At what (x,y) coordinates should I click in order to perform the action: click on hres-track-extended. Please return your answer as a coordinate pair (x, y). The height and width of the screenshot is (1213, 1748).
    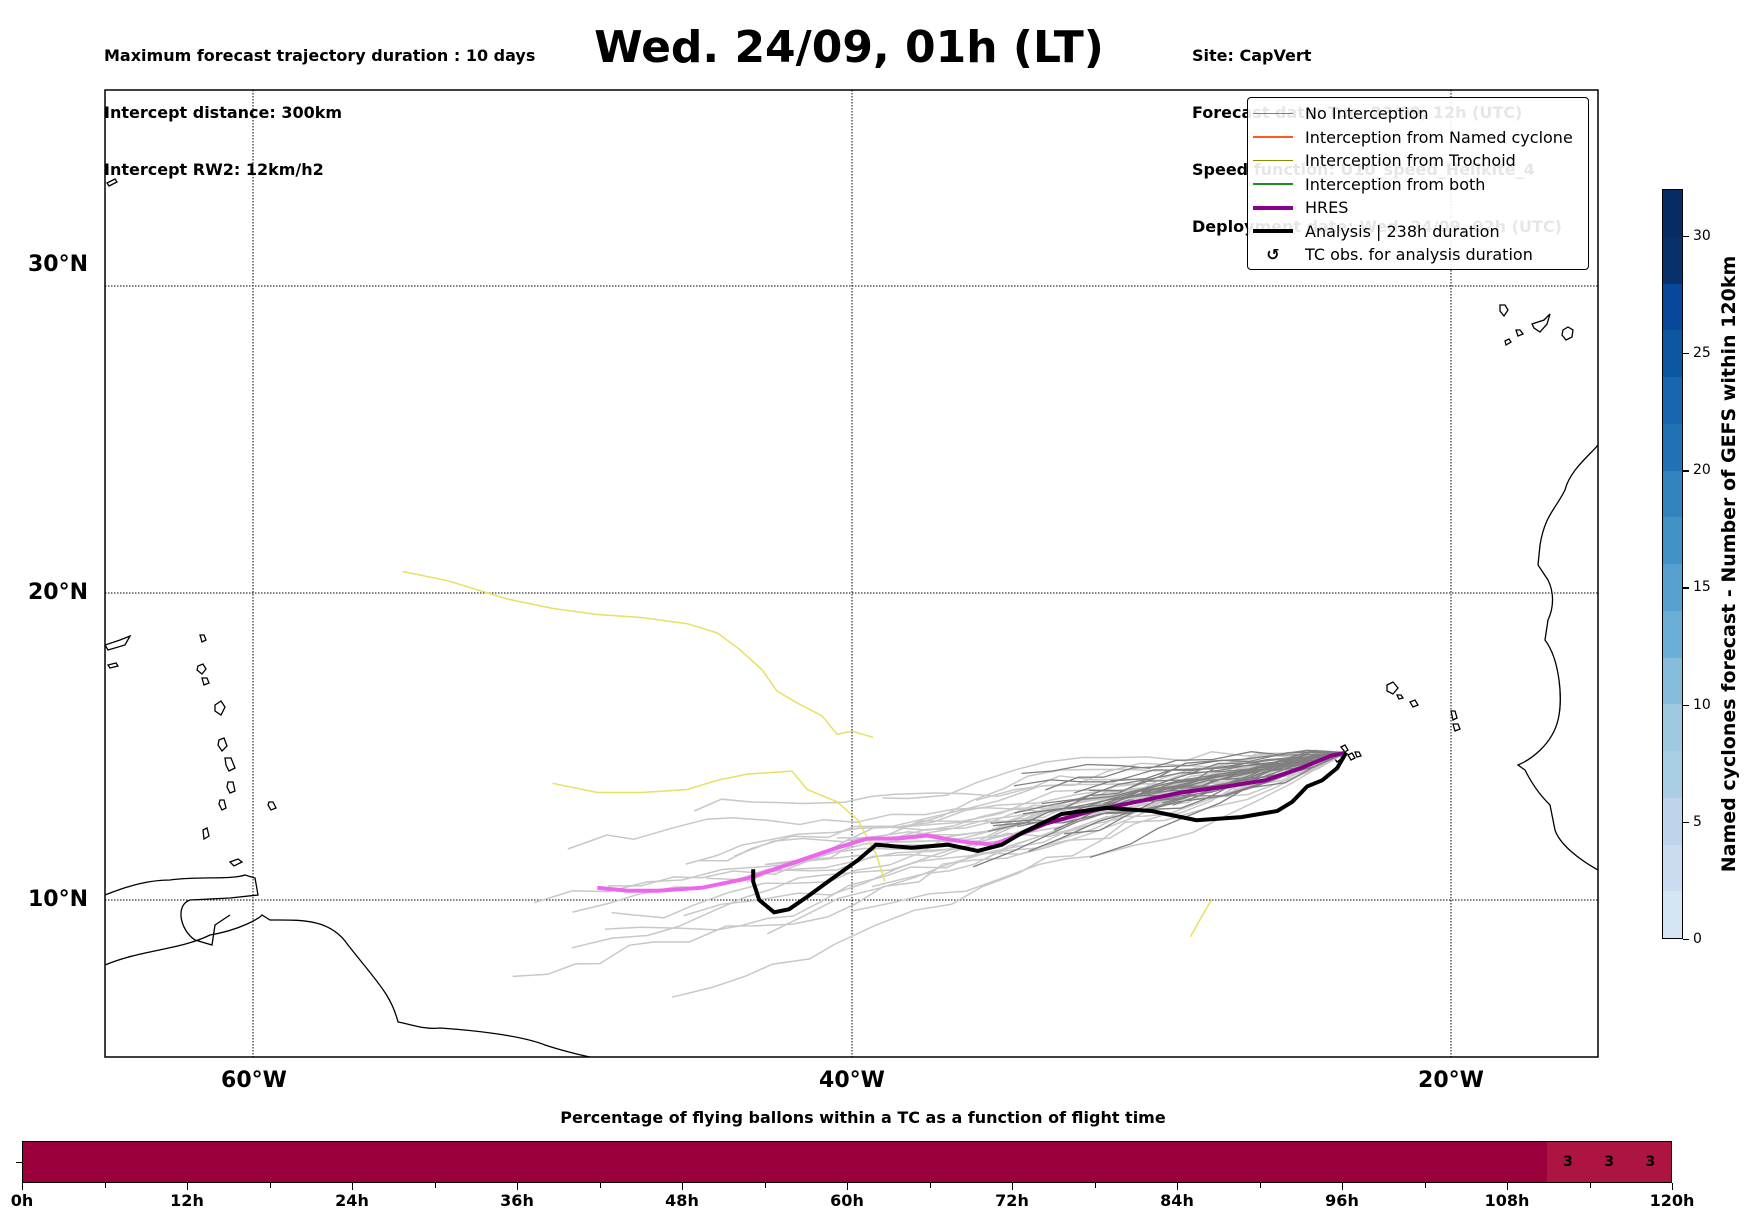
    Looking at the image, I should click on (807, 863).